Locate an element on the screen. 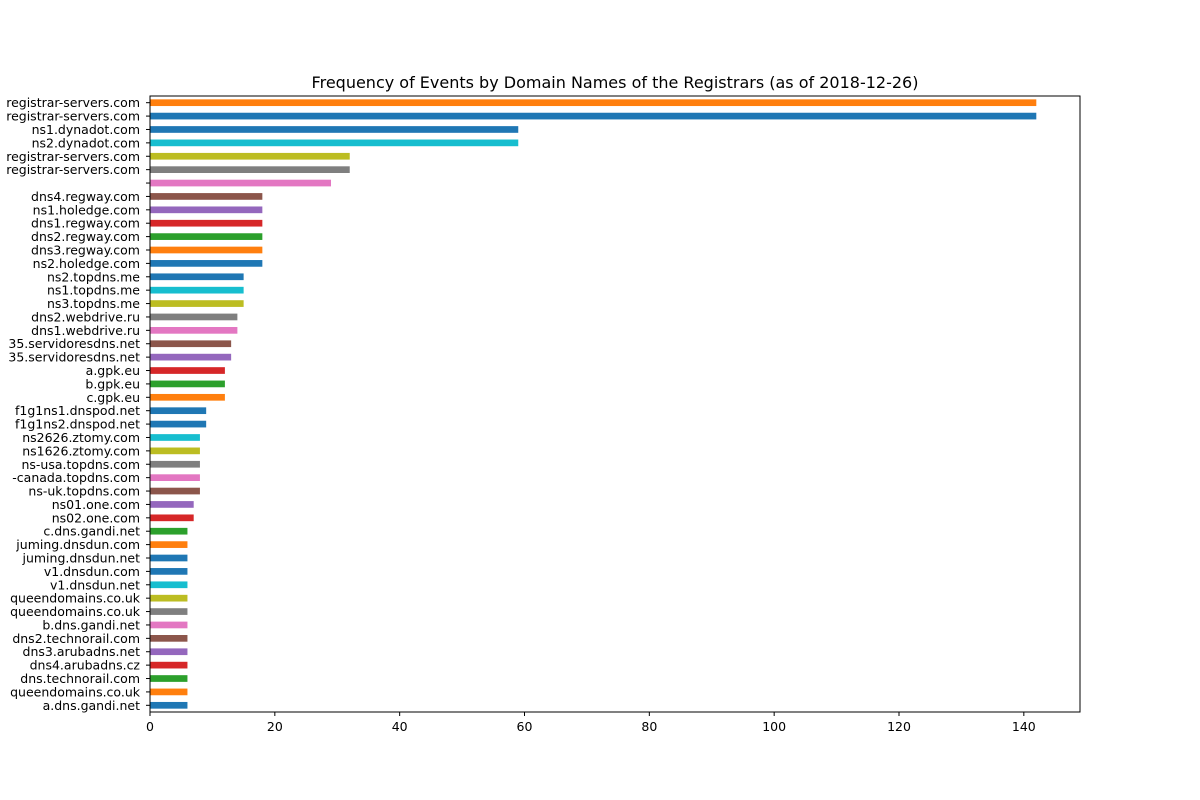  y-tick-label: dns4.arubadns.cz is located at coordinates (85, 665).